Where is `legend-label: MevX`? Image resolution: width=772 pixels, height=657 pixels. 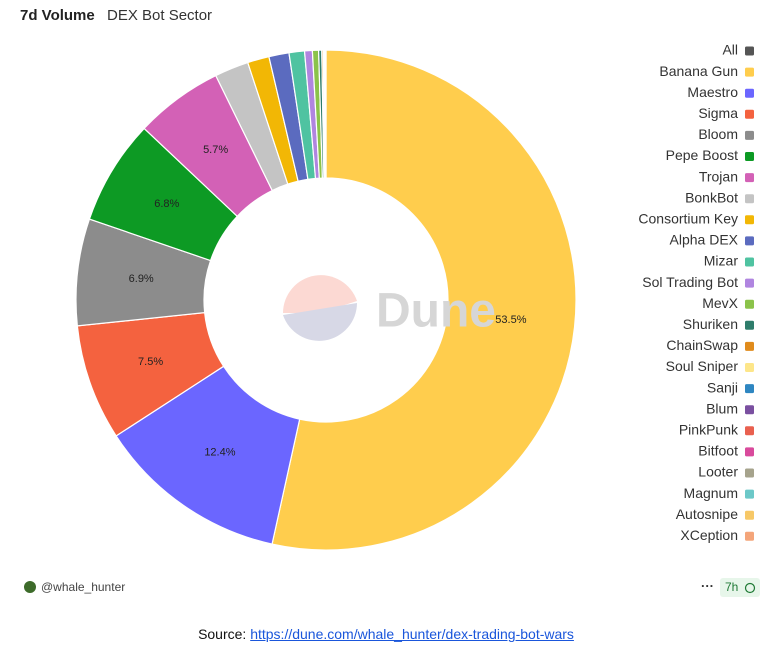 legend-label: MevX is located at coordinates (720, 303).